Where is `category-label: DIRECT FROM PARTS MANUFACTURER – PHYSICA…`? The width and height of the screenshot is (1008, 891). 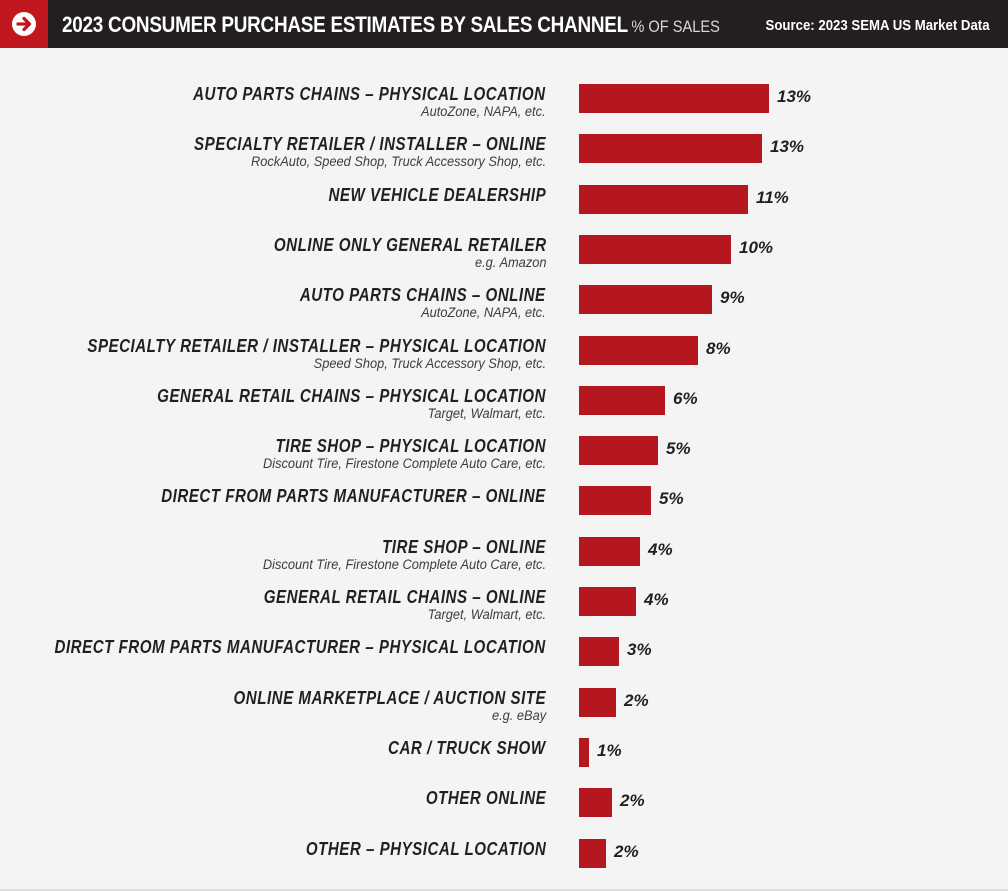 category-label: DIRECT FROM PARTS MANUFACTURER – PHYSICA… is located at coordinates (273, 647).